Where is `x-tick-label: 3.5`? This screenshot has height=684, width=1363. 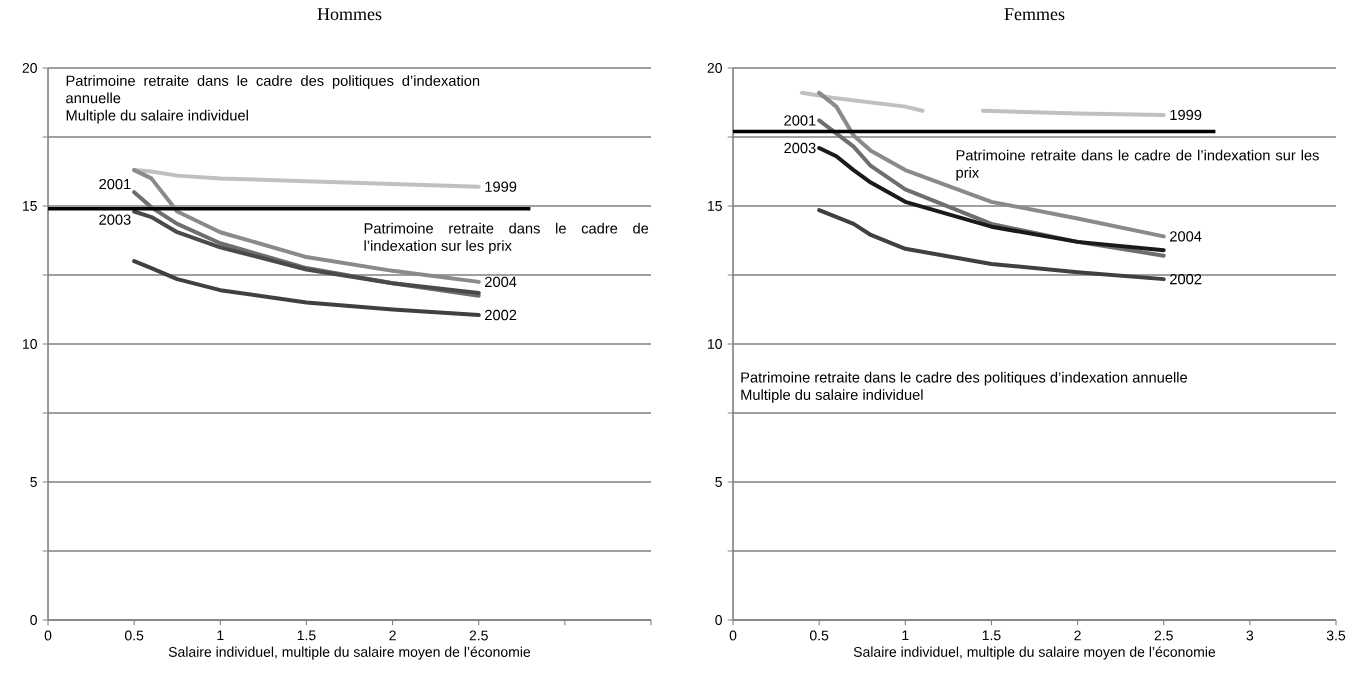 x-tick-label: 3.5 is located at coordinates (1336, 635).